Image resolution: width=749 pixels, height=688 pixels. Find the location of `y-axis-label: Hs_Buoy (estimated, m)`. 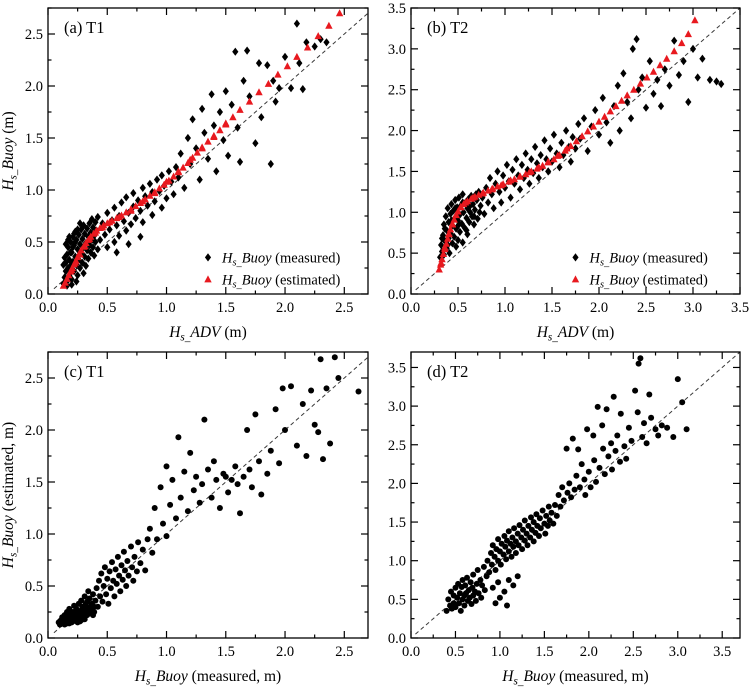

y-axis-label: Hs_Buoy (estimated, m) is located at coordinates (9, 495).